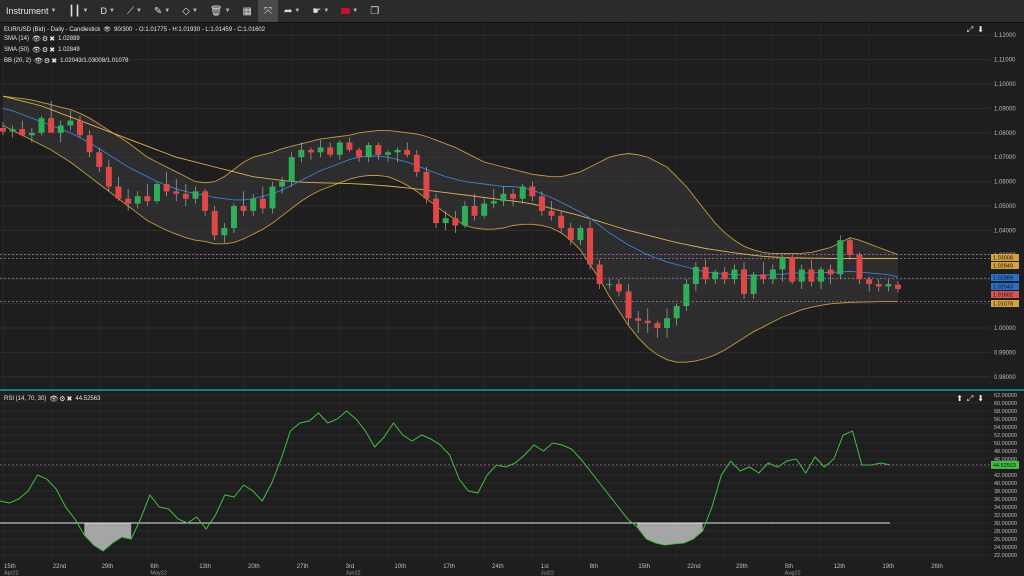 Image resolution: width=1024 pixels, height=576 pixels. I want to click on shapes-menu: ◇ ▼, so click(190, 11).